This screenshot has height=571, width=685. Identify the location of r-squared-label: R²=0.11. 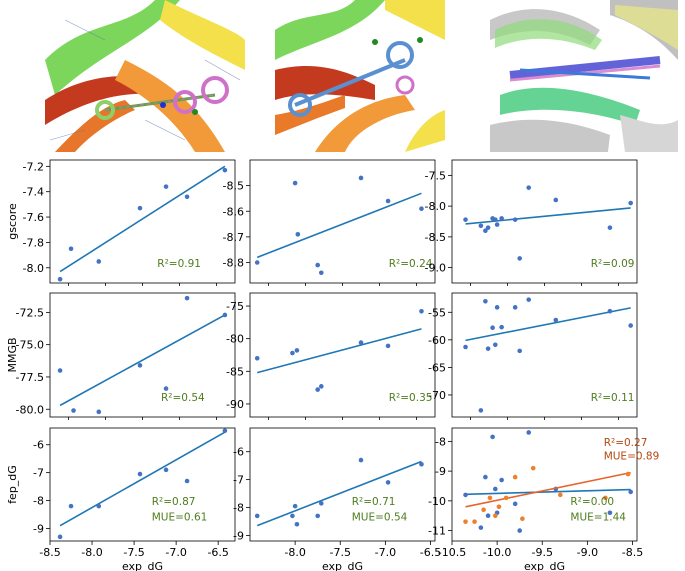
(613, 398).